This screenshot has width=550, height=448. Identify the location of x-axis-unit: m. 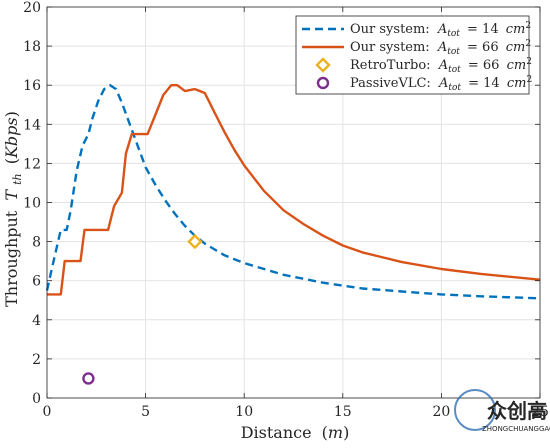
(335, 432).